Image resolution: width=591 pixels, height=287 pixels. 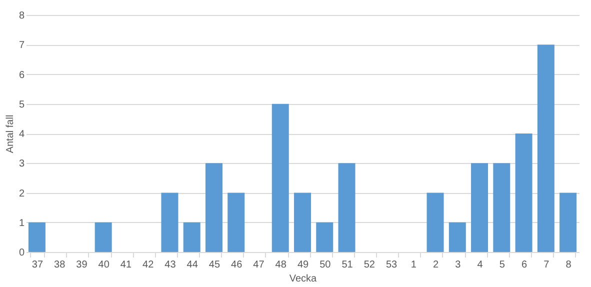 I want to click on x-tick-label: 4, so click(x=480, y=265).